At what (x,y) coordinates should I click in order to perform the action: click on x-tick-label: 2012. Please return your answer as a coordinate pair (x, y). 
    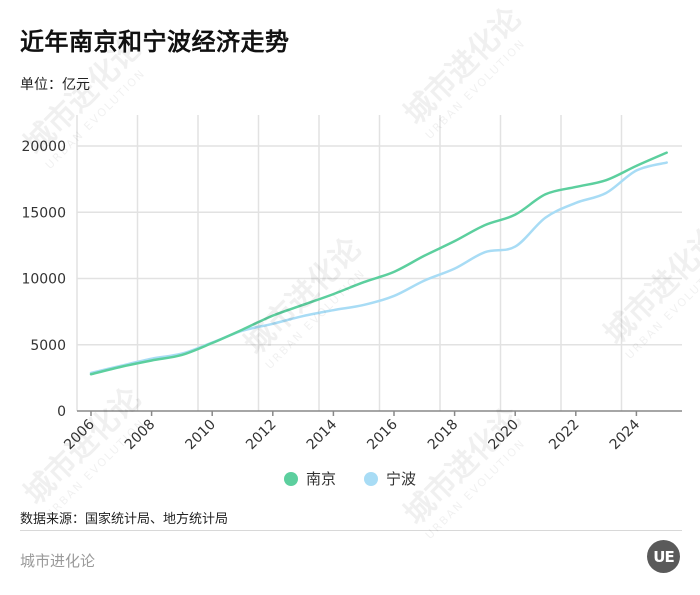
    Looking at the image, I should click on (261, 435).